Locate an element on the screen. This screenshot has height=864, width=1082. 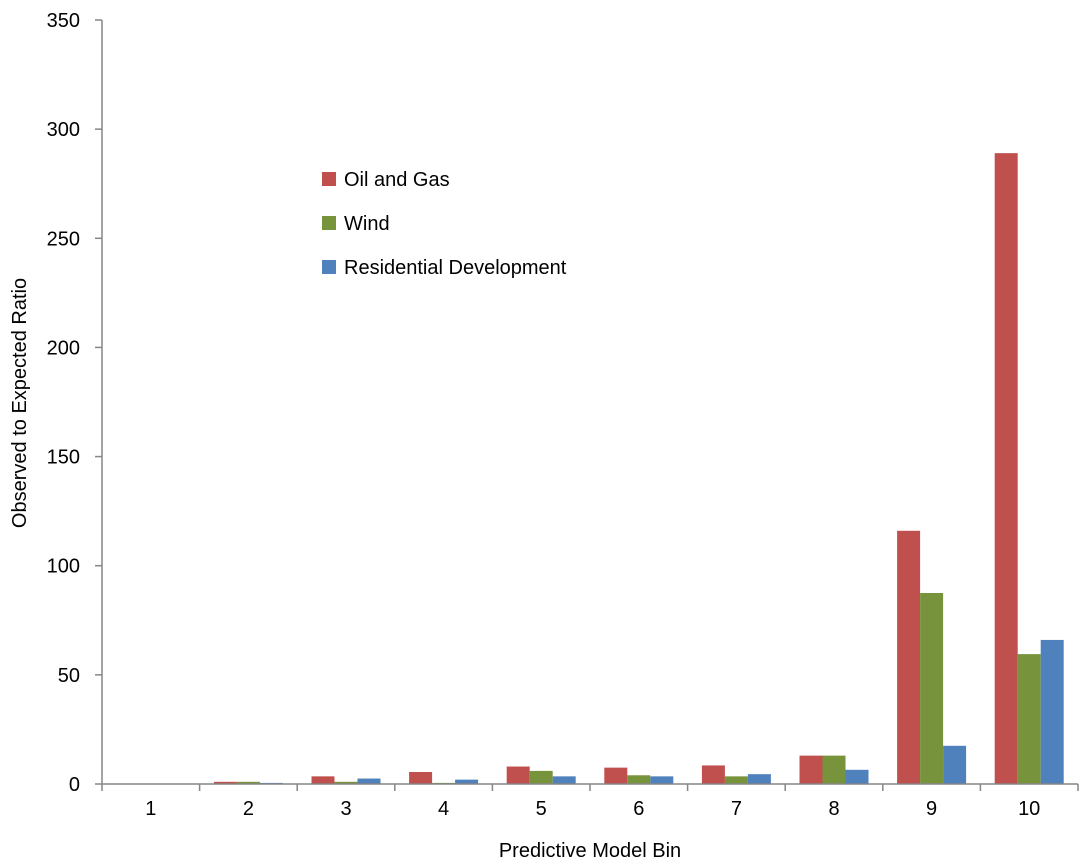
x-tick-label: 4 is located at coordinates (443, 809).